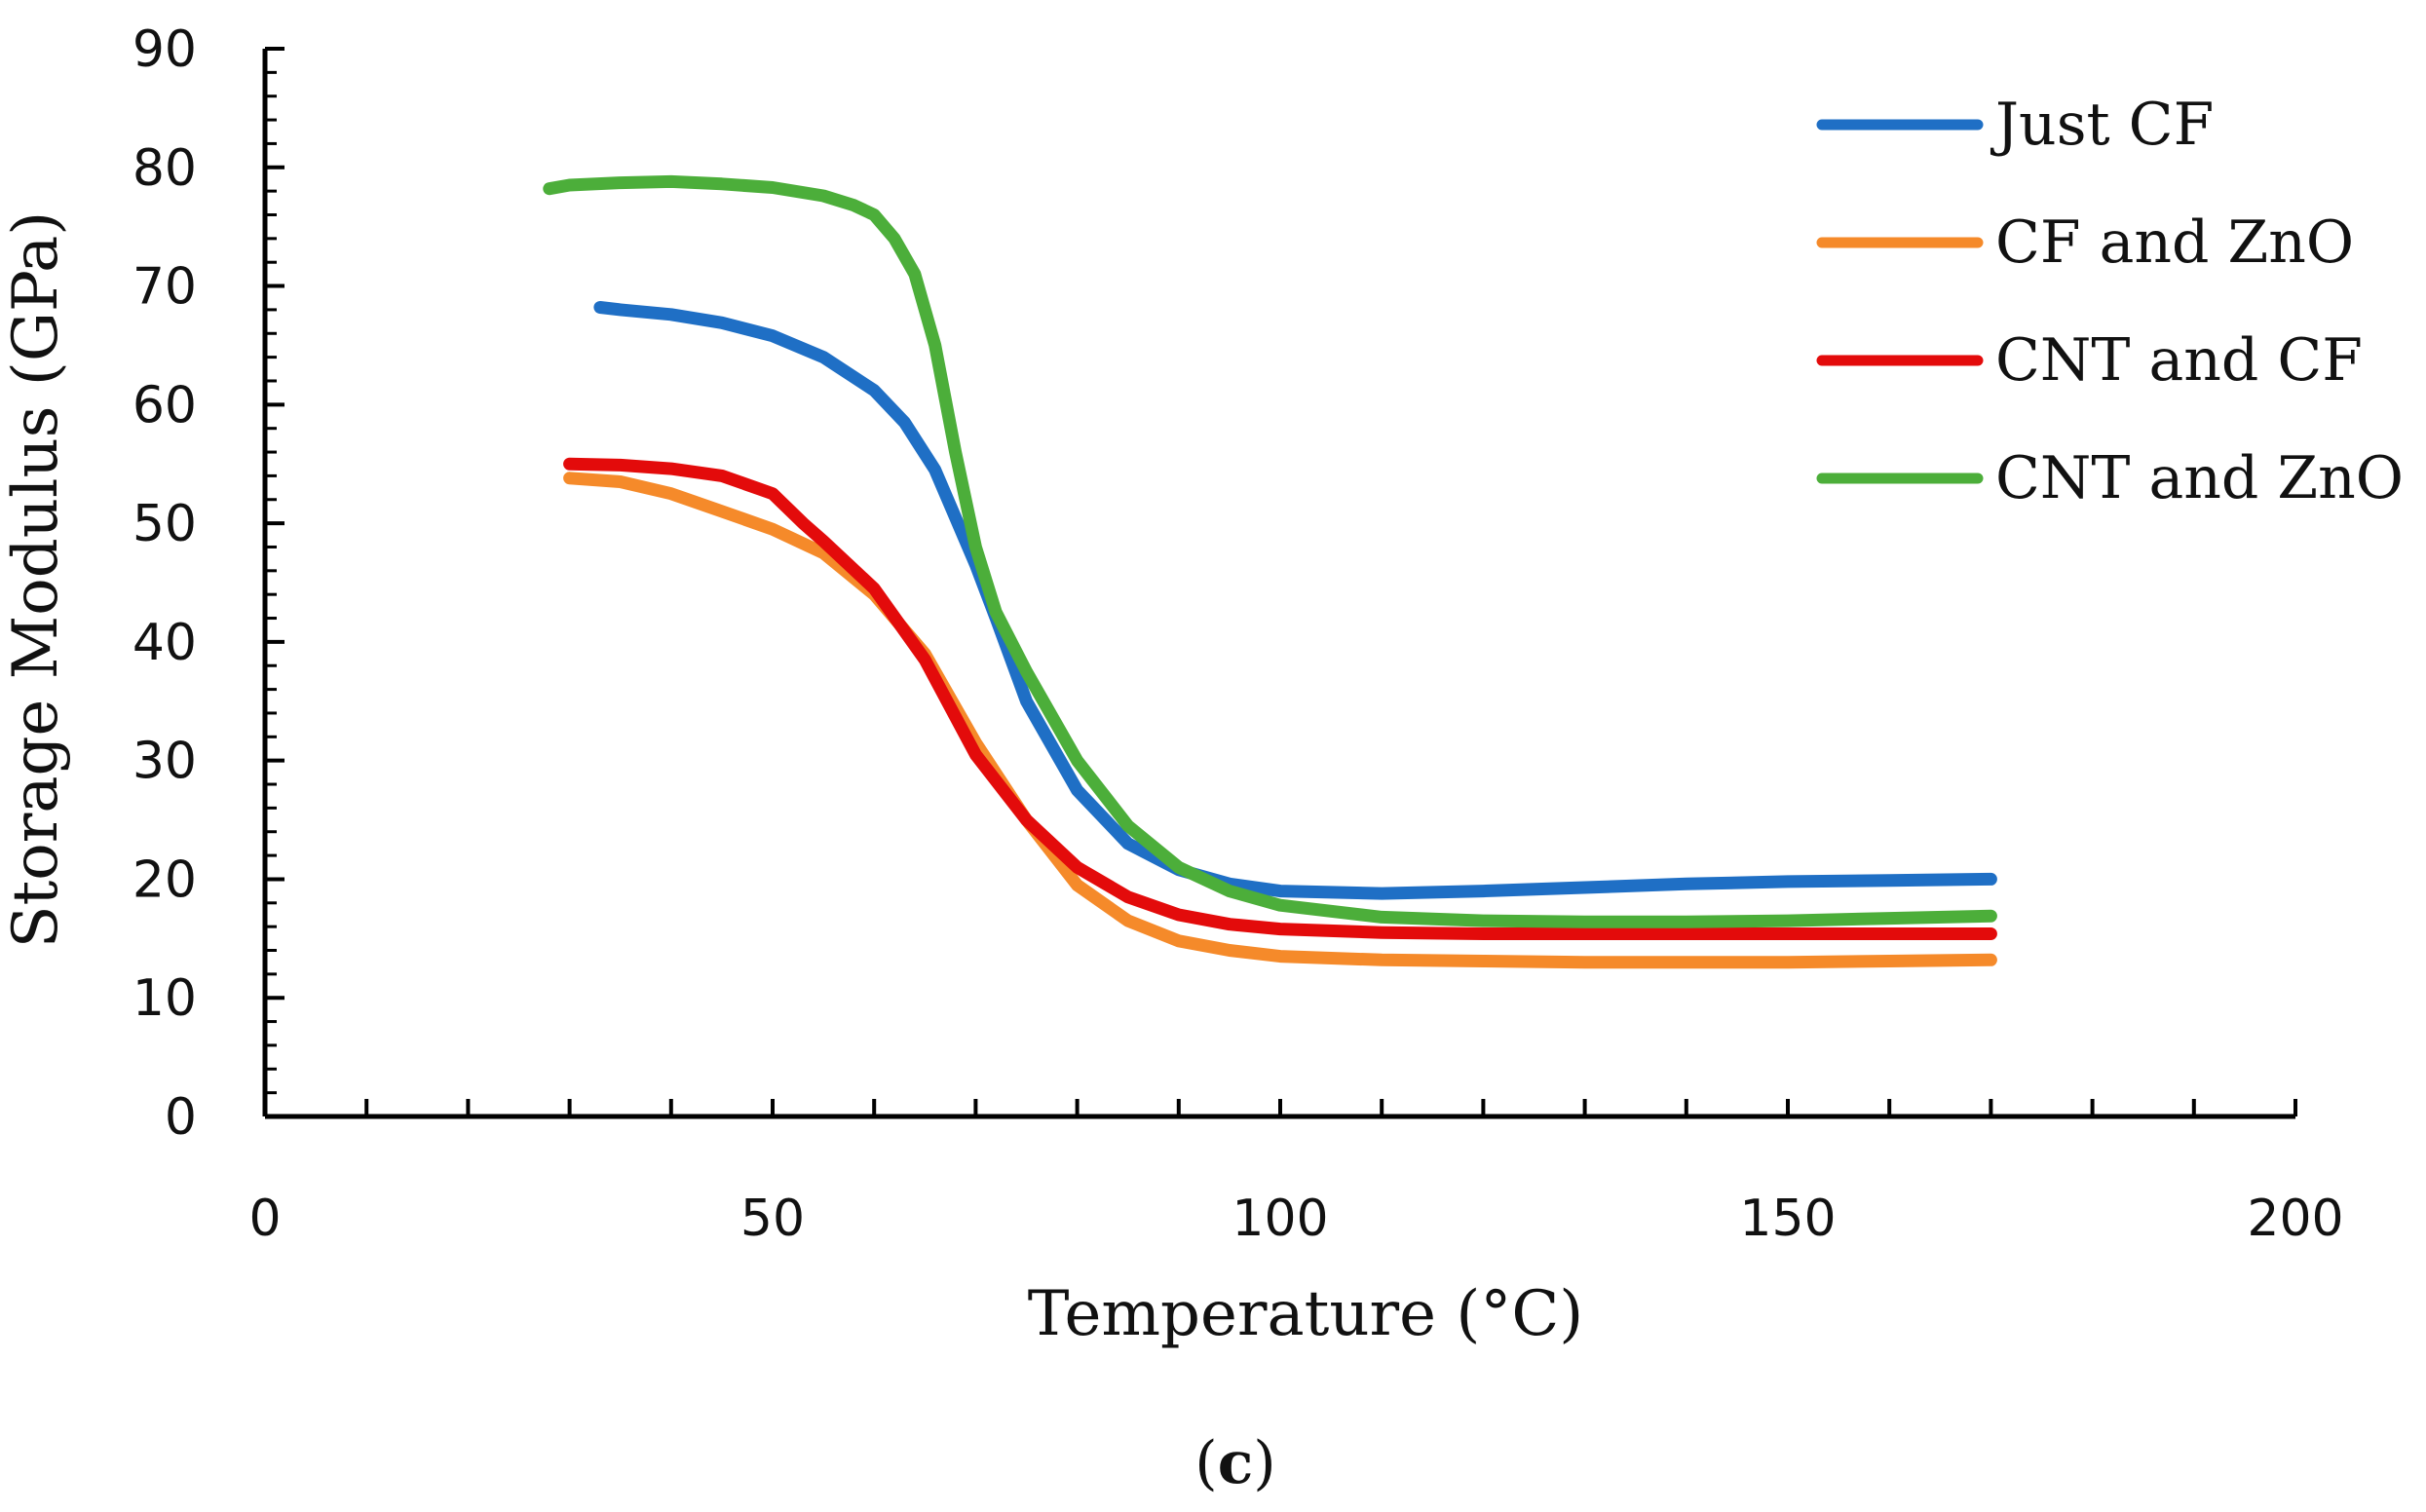  I want to click on x-tick-label: 200, so click(2295, 1219).